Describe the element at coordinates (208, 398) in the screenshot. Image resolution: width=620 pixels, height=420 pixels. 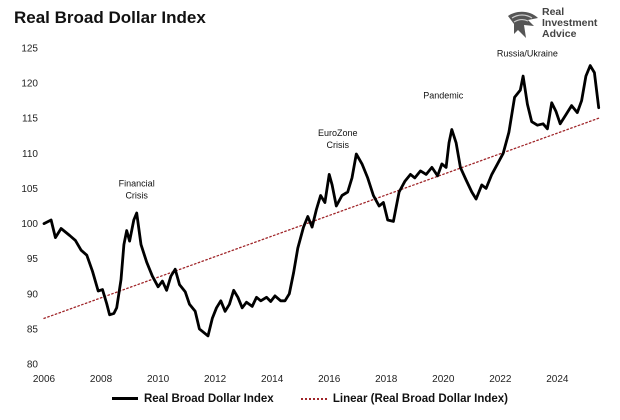
I see `legend-label-index: Real Broad Dollar Index` at that location.